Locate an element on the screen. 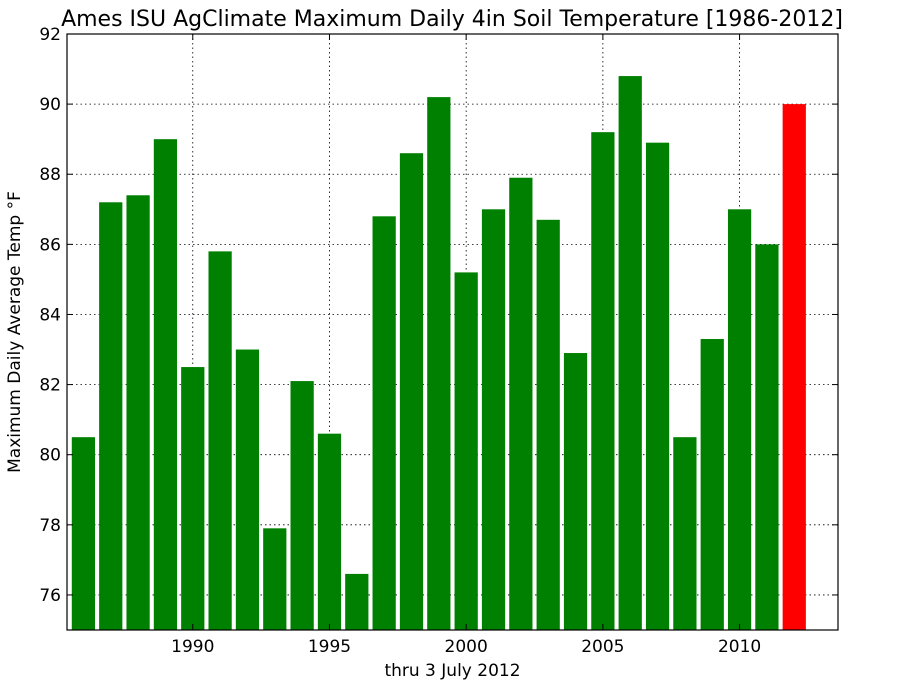 The width and height of the screenshot is (900, 687). bar-2012 is located at coordinates (794, 367).